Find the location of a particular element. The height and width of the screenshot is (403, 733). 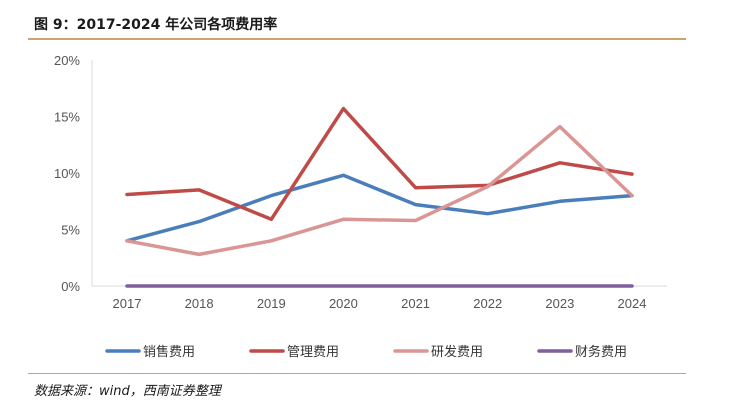

data-source-note: 数据来源：wind，西南证券整理 is located at coordinates (127, 391).